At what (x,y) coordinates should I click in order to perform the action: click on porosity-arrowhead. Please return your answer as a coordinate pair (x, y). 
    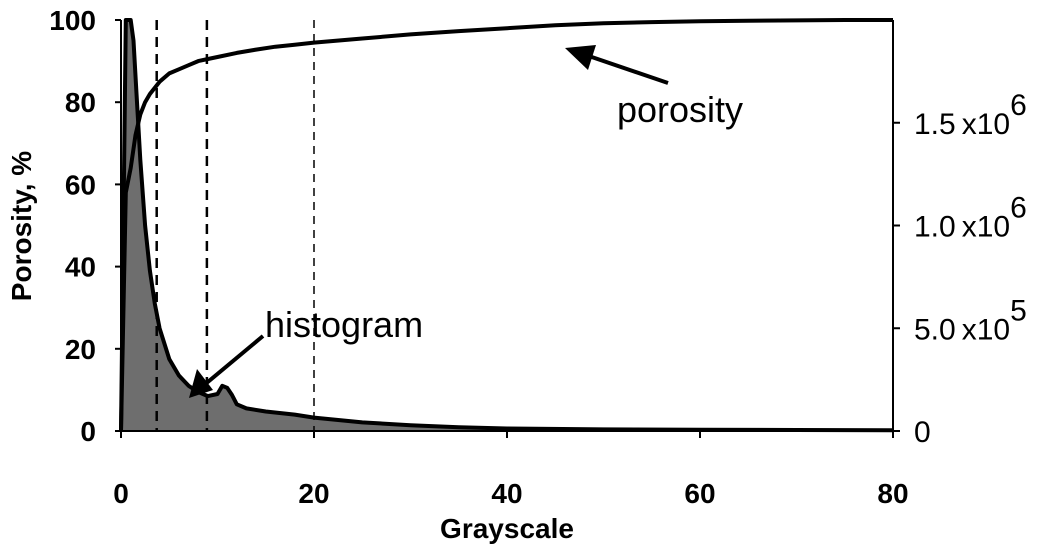
    Looking at the image, I should click on (580, 57).